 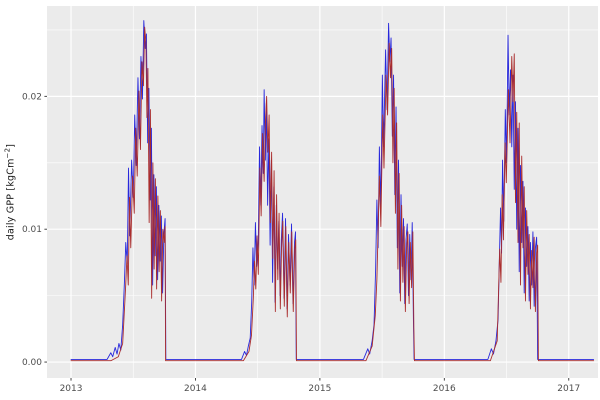 I want to click on y-axis-title-superscript: −2, so click(x=7, y=153).